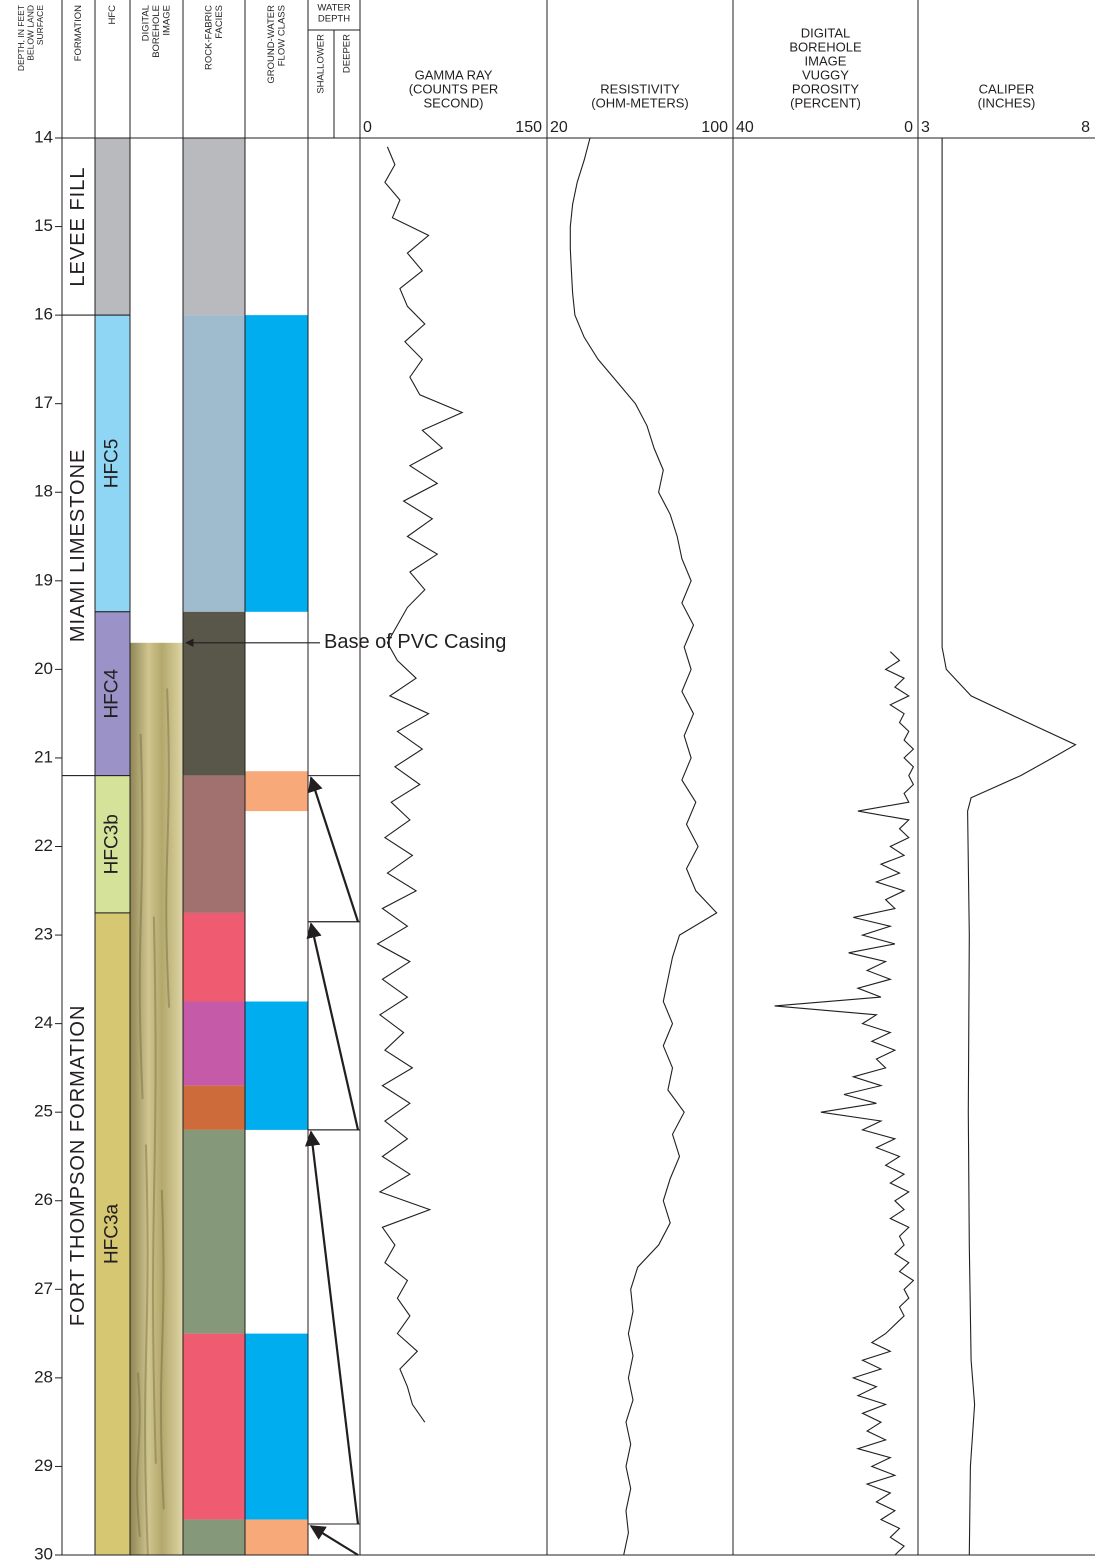  Describe the element at coordinates (825, 102) in the screenshot. I see `curve-header: (PERCENT)` at that location.